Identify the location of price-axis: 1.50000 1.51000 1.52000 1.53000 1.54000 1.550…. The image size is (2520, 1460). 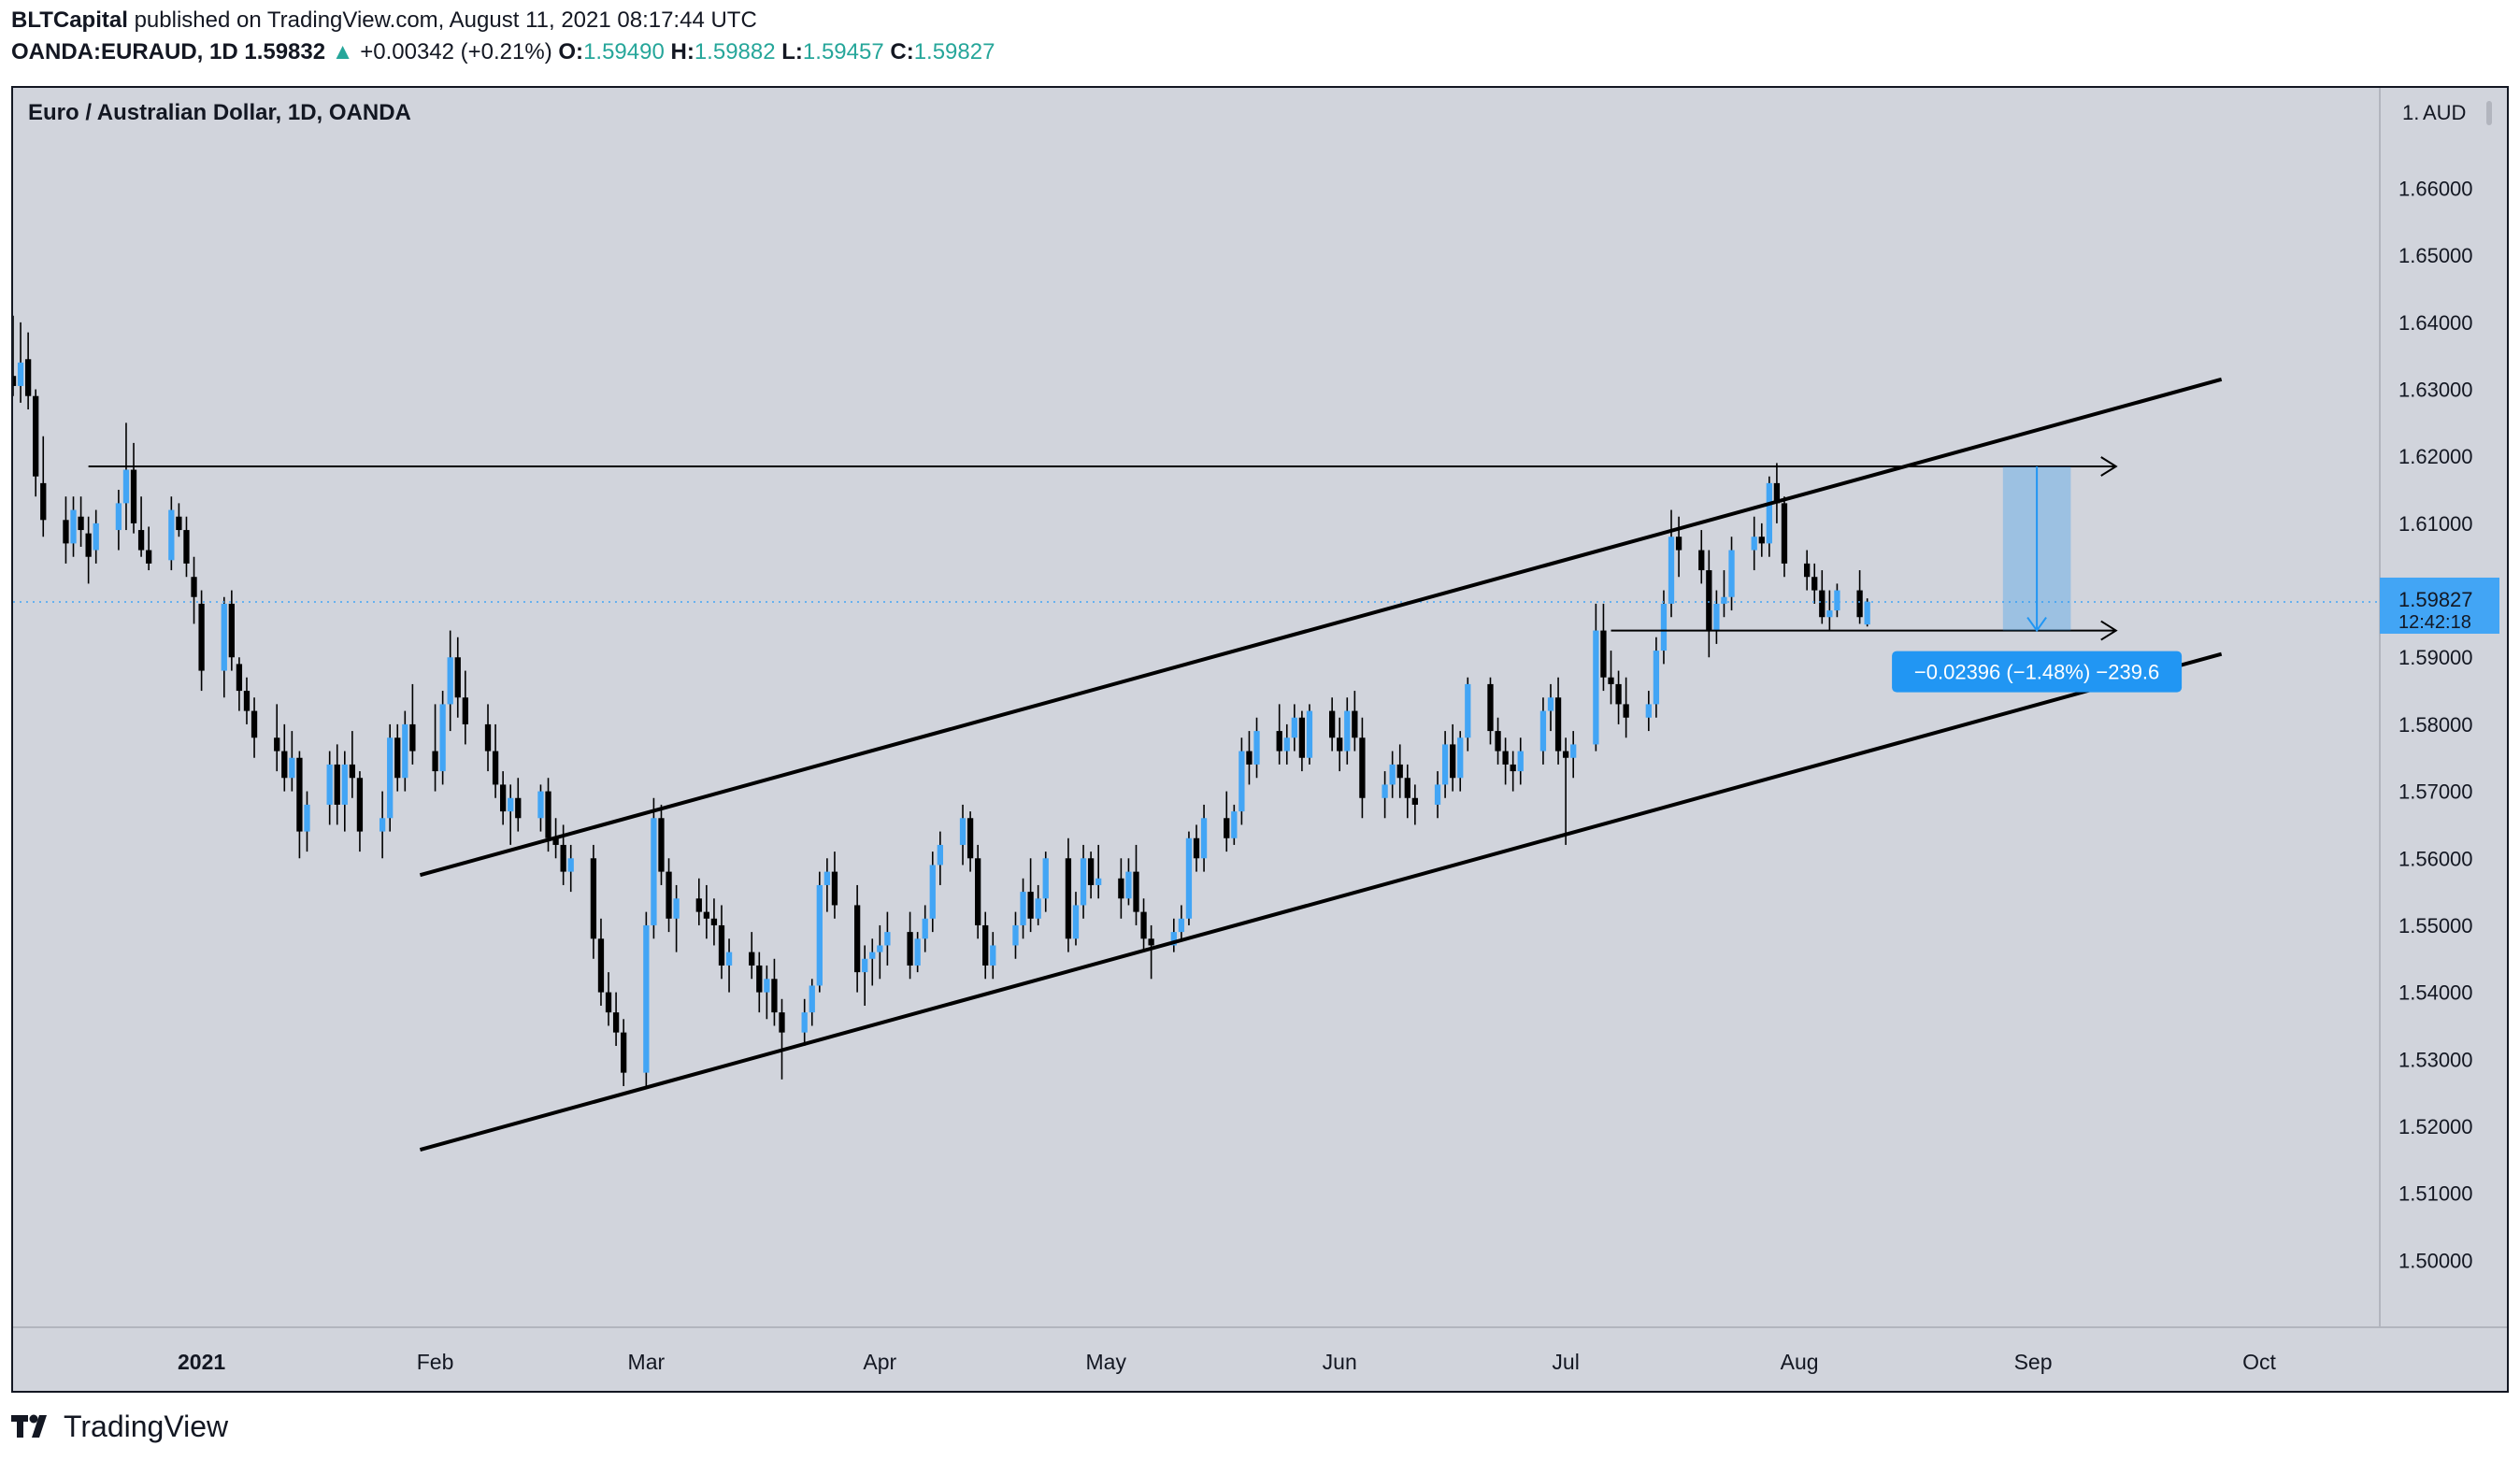
(2439, 707).